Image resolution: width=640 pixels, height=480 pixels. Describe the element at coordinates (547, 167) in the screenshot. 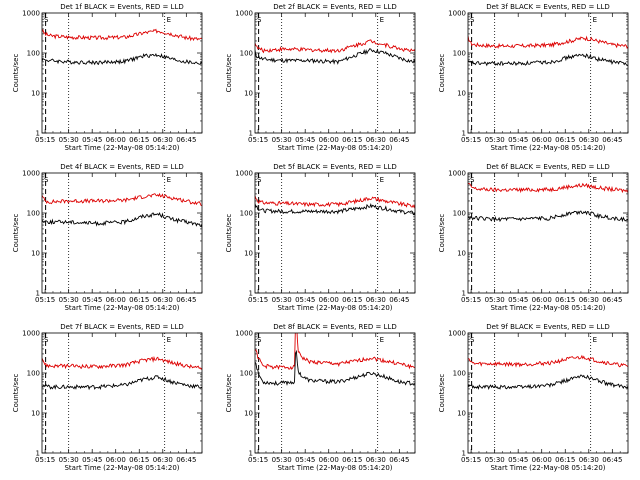

I see `chart-title: Det 6f BLACK = Events, RED = LLD` at that location.